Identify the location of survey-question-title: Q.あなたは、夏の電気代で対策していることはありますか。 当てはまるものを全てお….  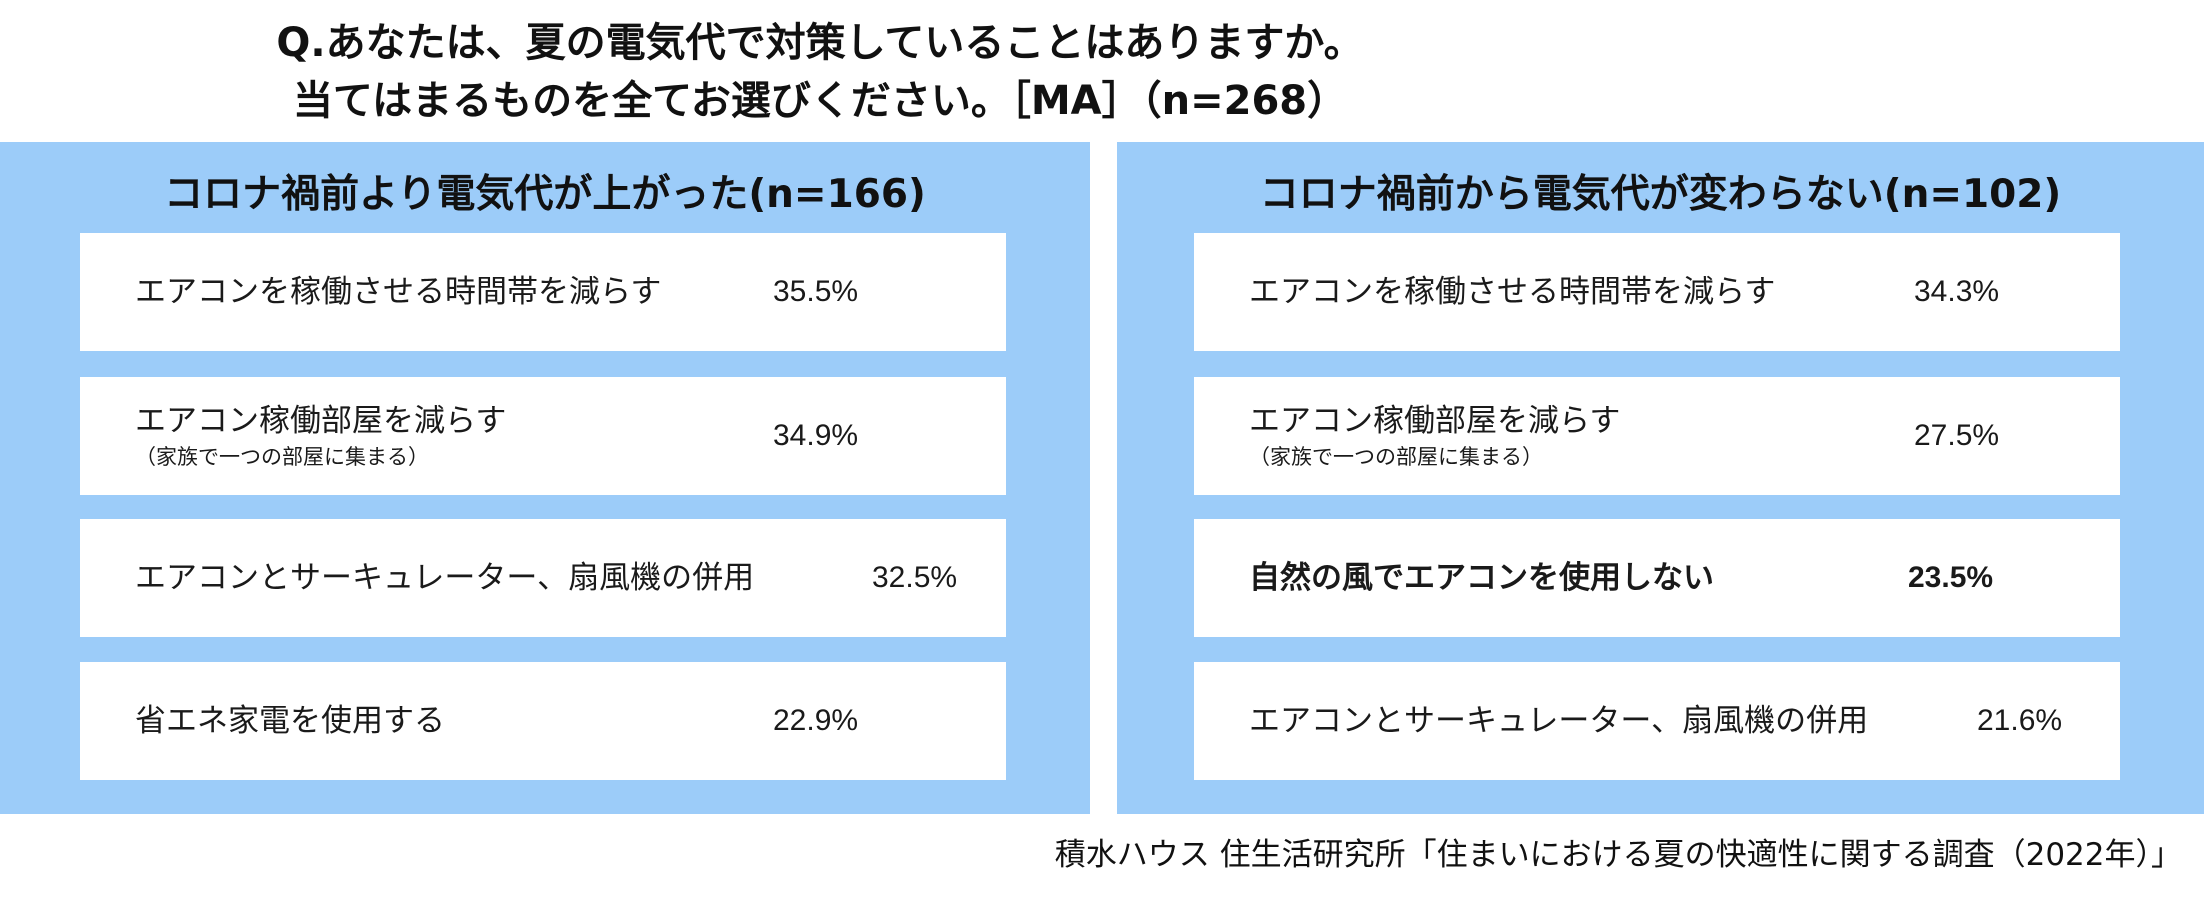
(820, 72).